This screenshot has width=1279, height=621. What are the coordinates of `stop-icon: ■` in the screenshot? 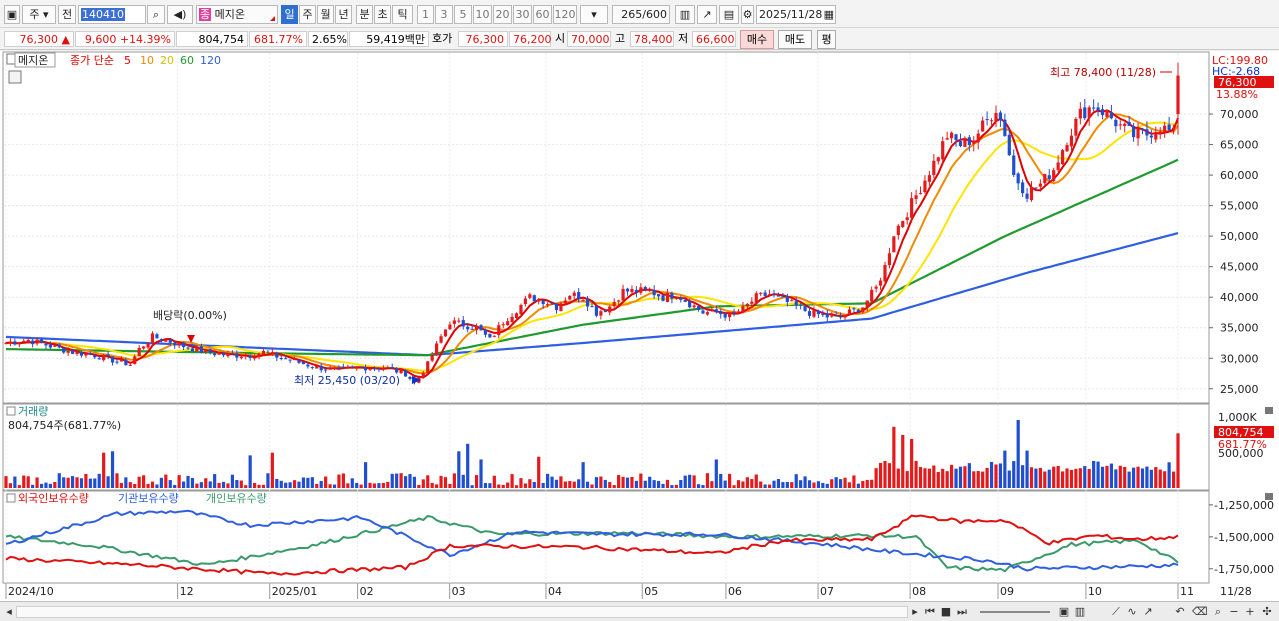 It's located at (946, 611).